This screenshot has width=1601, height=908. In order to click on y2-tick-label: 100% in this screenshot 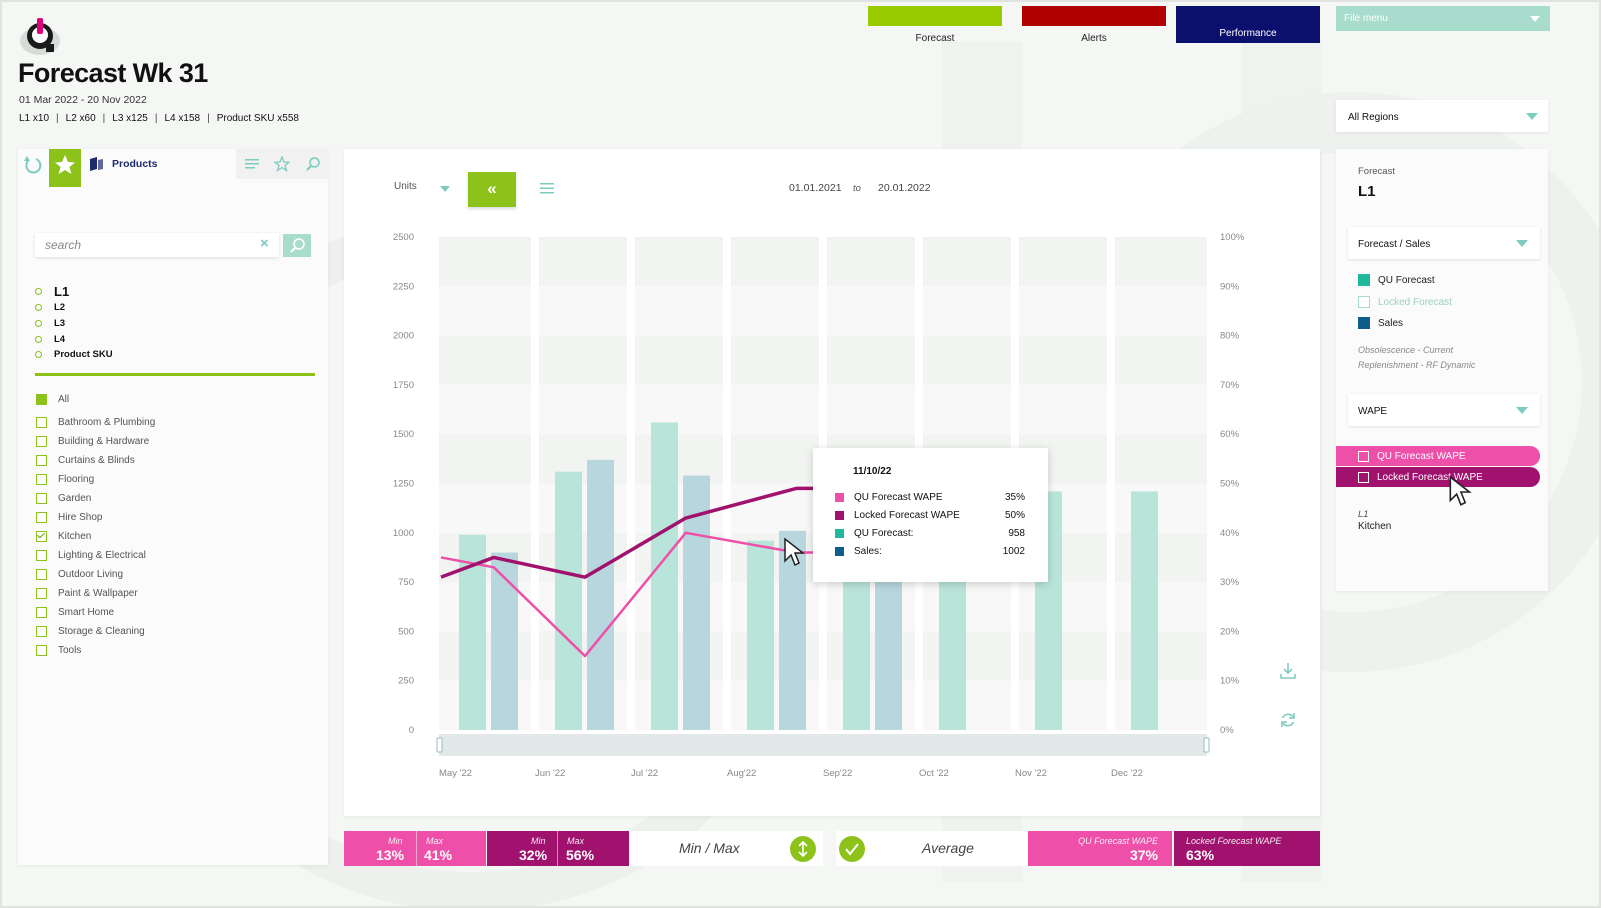, I will do `click(1232, 237)`.